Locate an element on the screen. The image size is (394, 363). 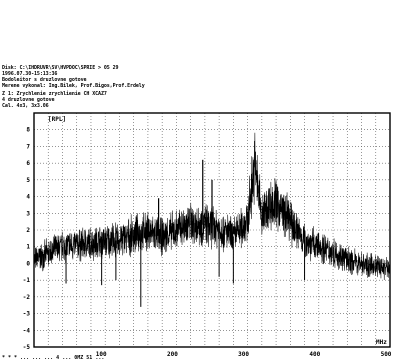
x-axis: 100 200 300 400 500 is located at coordinates (244, 354).